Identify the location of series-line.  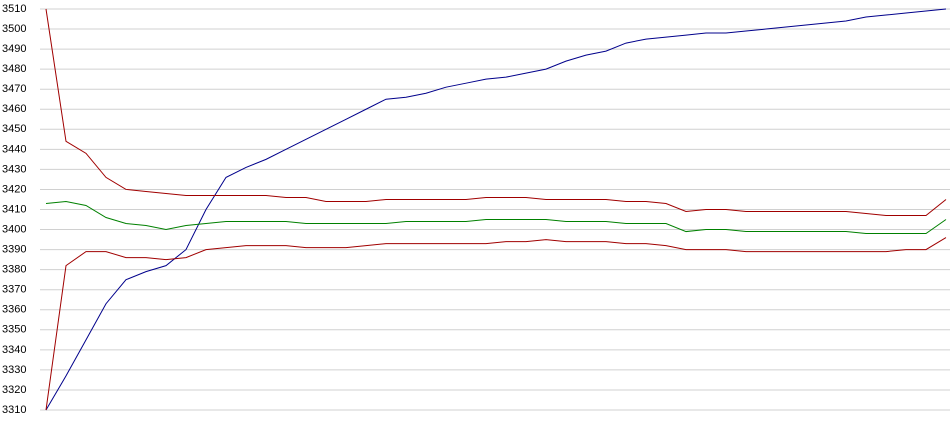
(496, 217).